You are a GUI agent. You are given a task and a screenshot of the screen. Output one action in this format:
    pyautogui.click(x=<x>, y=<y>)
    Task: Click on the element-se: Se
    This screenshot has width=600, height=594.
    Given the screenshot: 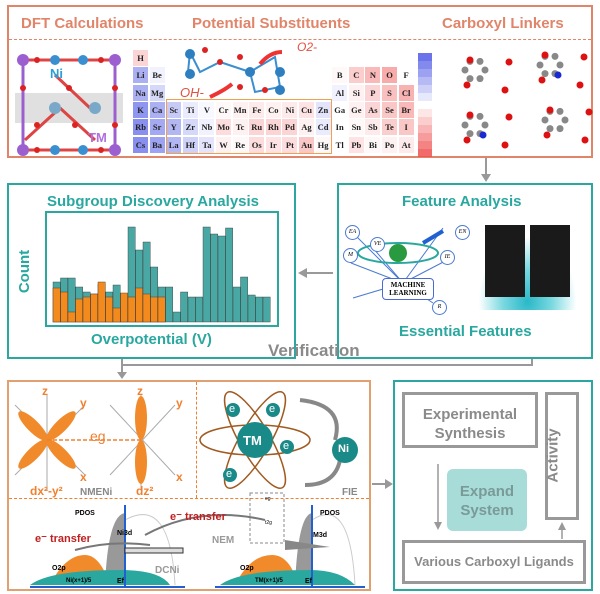 What is the action you would take?
    pyautogui.click(x=389, y=109)
    